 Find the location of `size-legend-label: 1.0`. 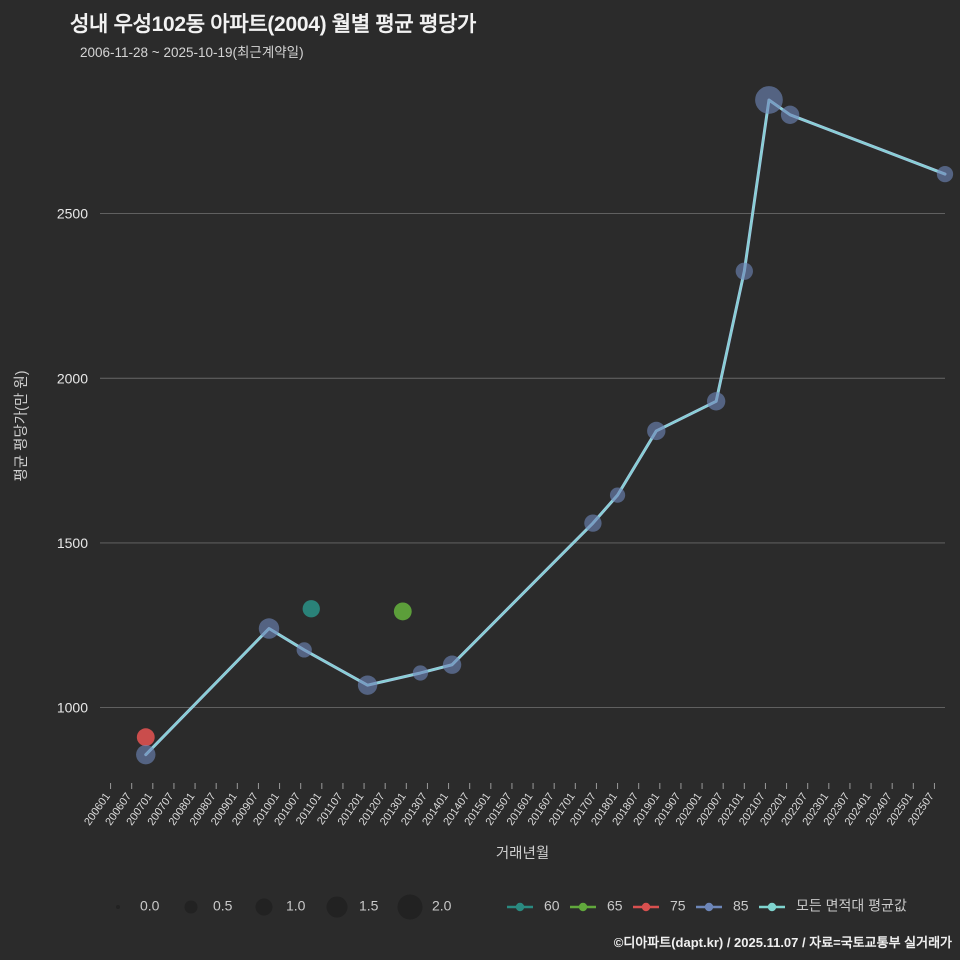

size-legend-label: 1.0 is located at coordinates (296, 906).